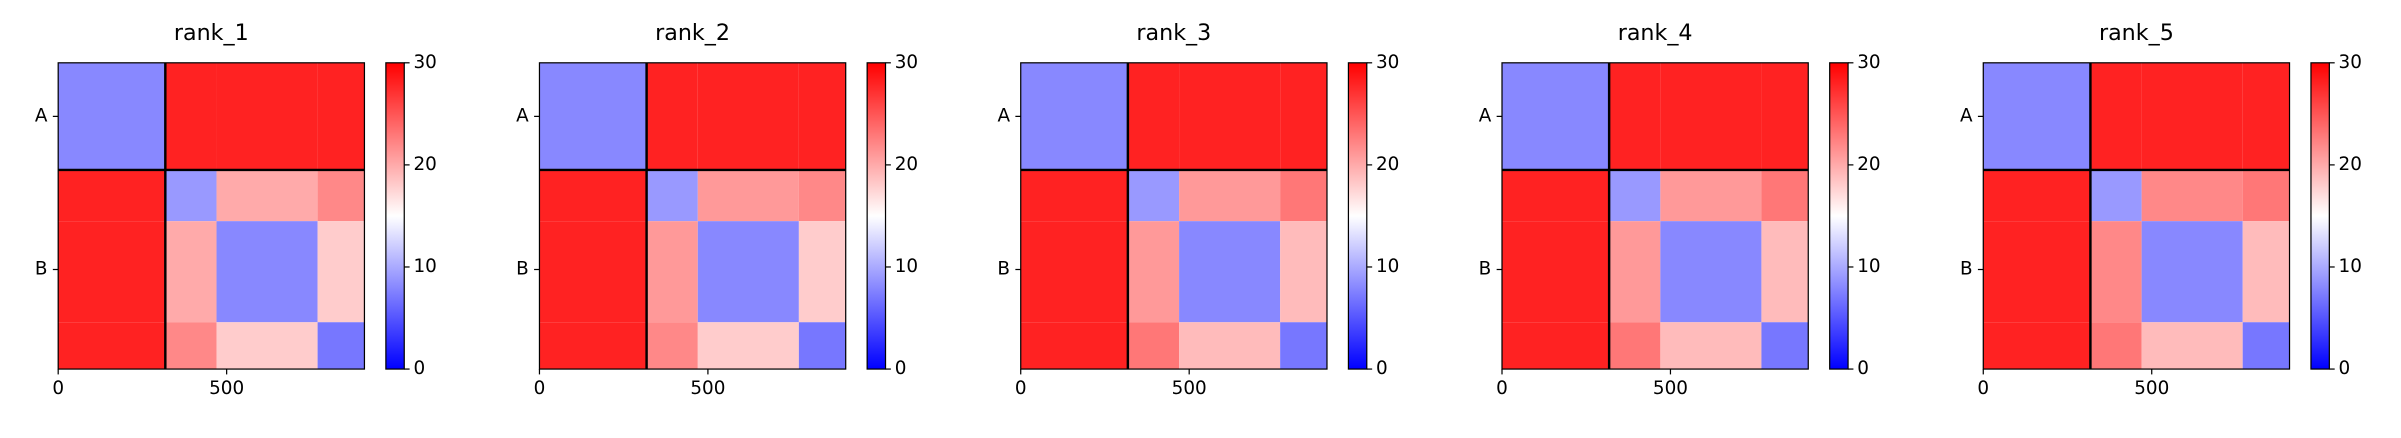 Image resolution: width=2401 pixels, height=438 pixels. What do you see at coordinates (2136, 33) in the screenshot?
I see `chart-title: rank_5` at bounding box center [2136, 33].